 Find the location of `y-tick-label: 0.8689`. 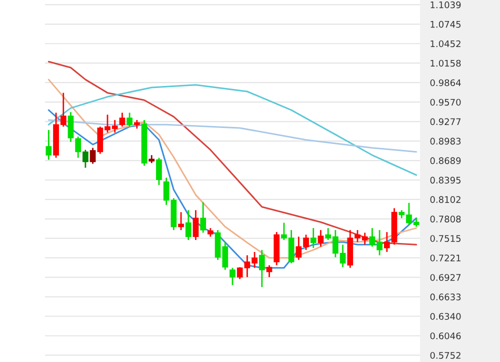

y-tick-label: 0.8689 is located at coordinates (445, 160).